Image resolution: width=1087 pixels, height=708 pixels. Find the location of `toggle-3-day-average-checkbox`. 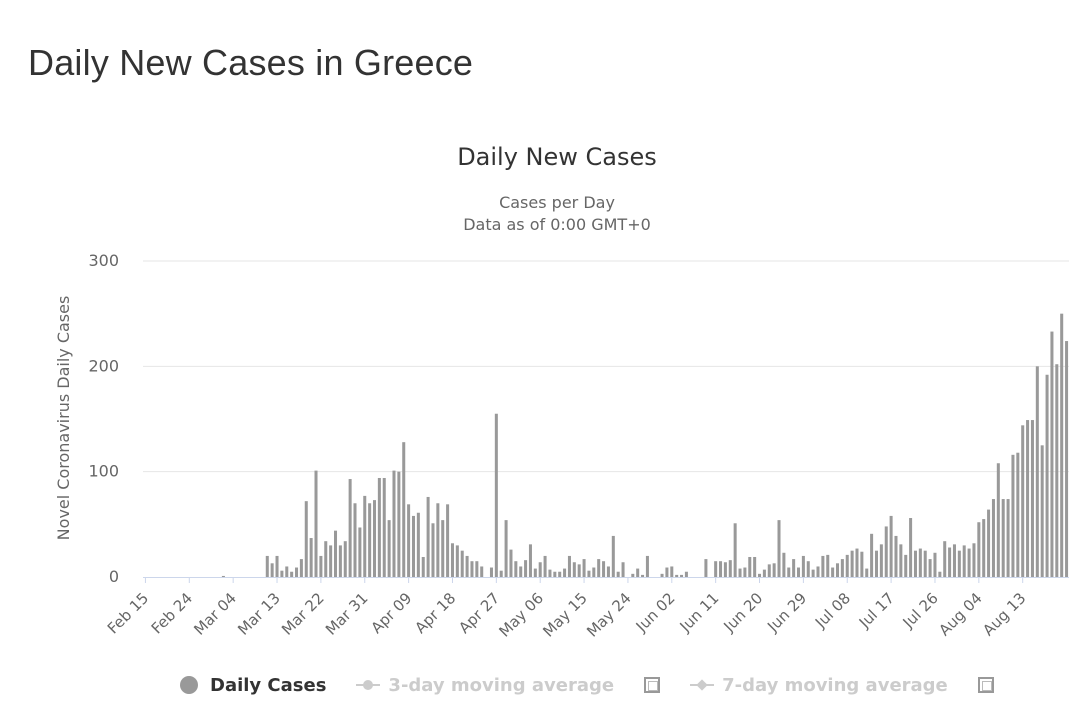

toggle-3-day-average-checkbox is located at coordinates (652, 685).